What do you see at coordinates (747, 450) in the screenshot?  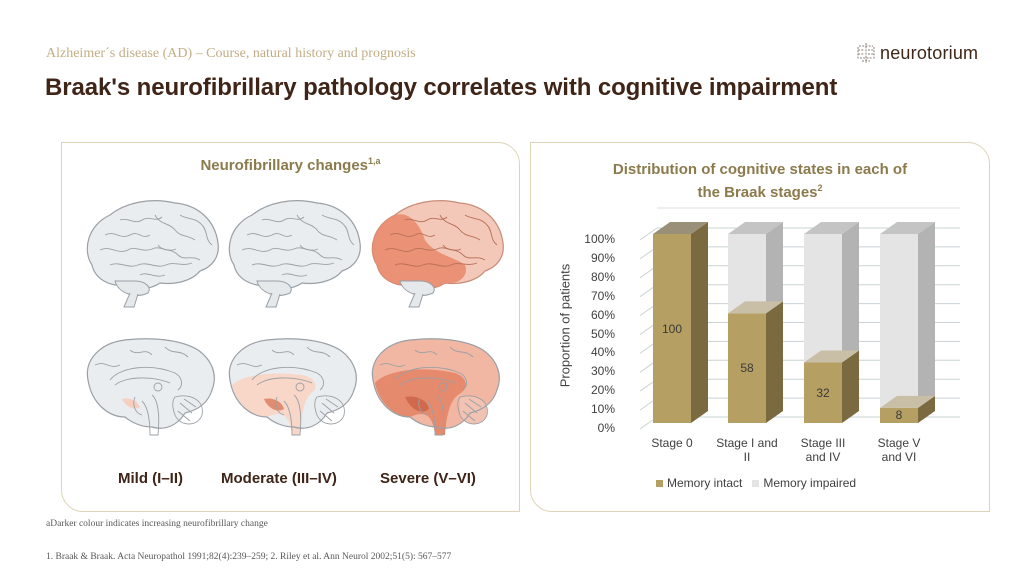 I see `x-category-label: Stage I and II` at bounding box center [747, 450].